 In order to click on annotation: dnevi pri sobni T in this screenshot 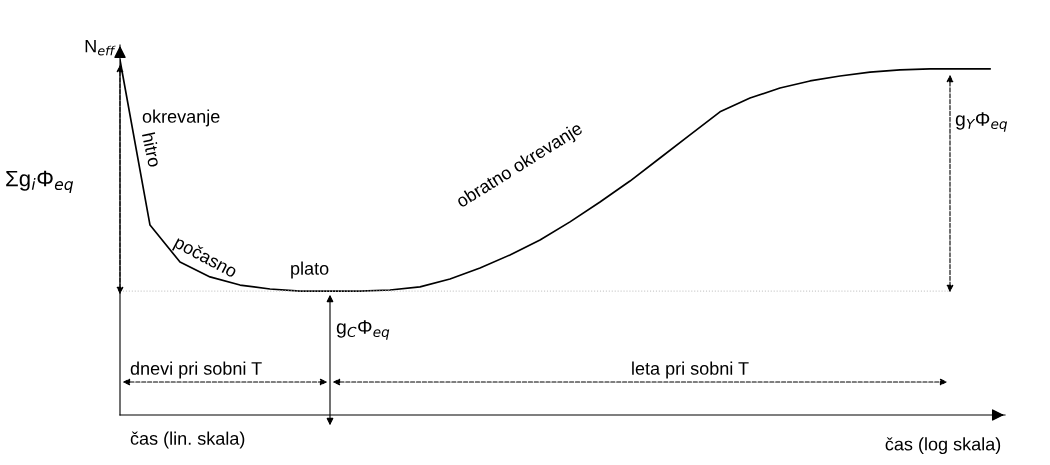, I will do `click(196, 370)`.